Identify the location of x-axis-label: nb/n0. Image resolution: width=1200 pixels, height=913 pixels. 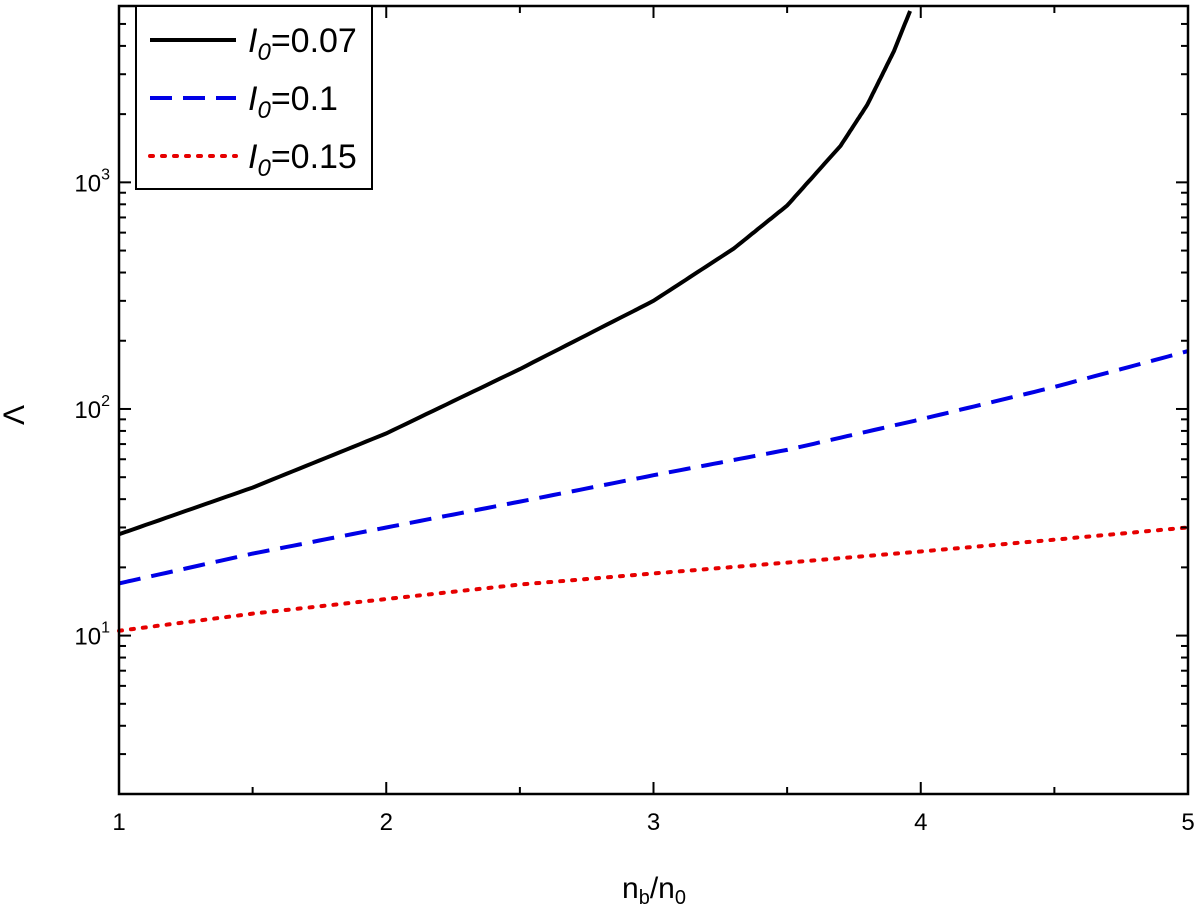
(654, 890).